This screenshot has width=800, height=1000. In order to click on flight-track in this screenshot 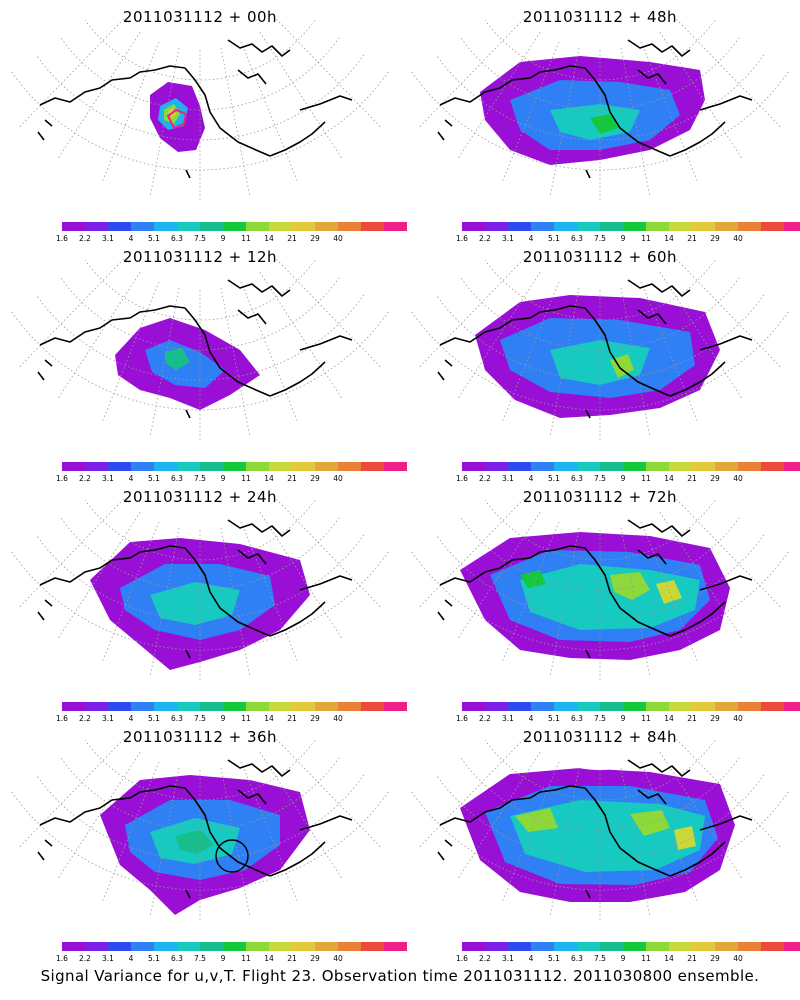, I will do `click(177, 119)`.